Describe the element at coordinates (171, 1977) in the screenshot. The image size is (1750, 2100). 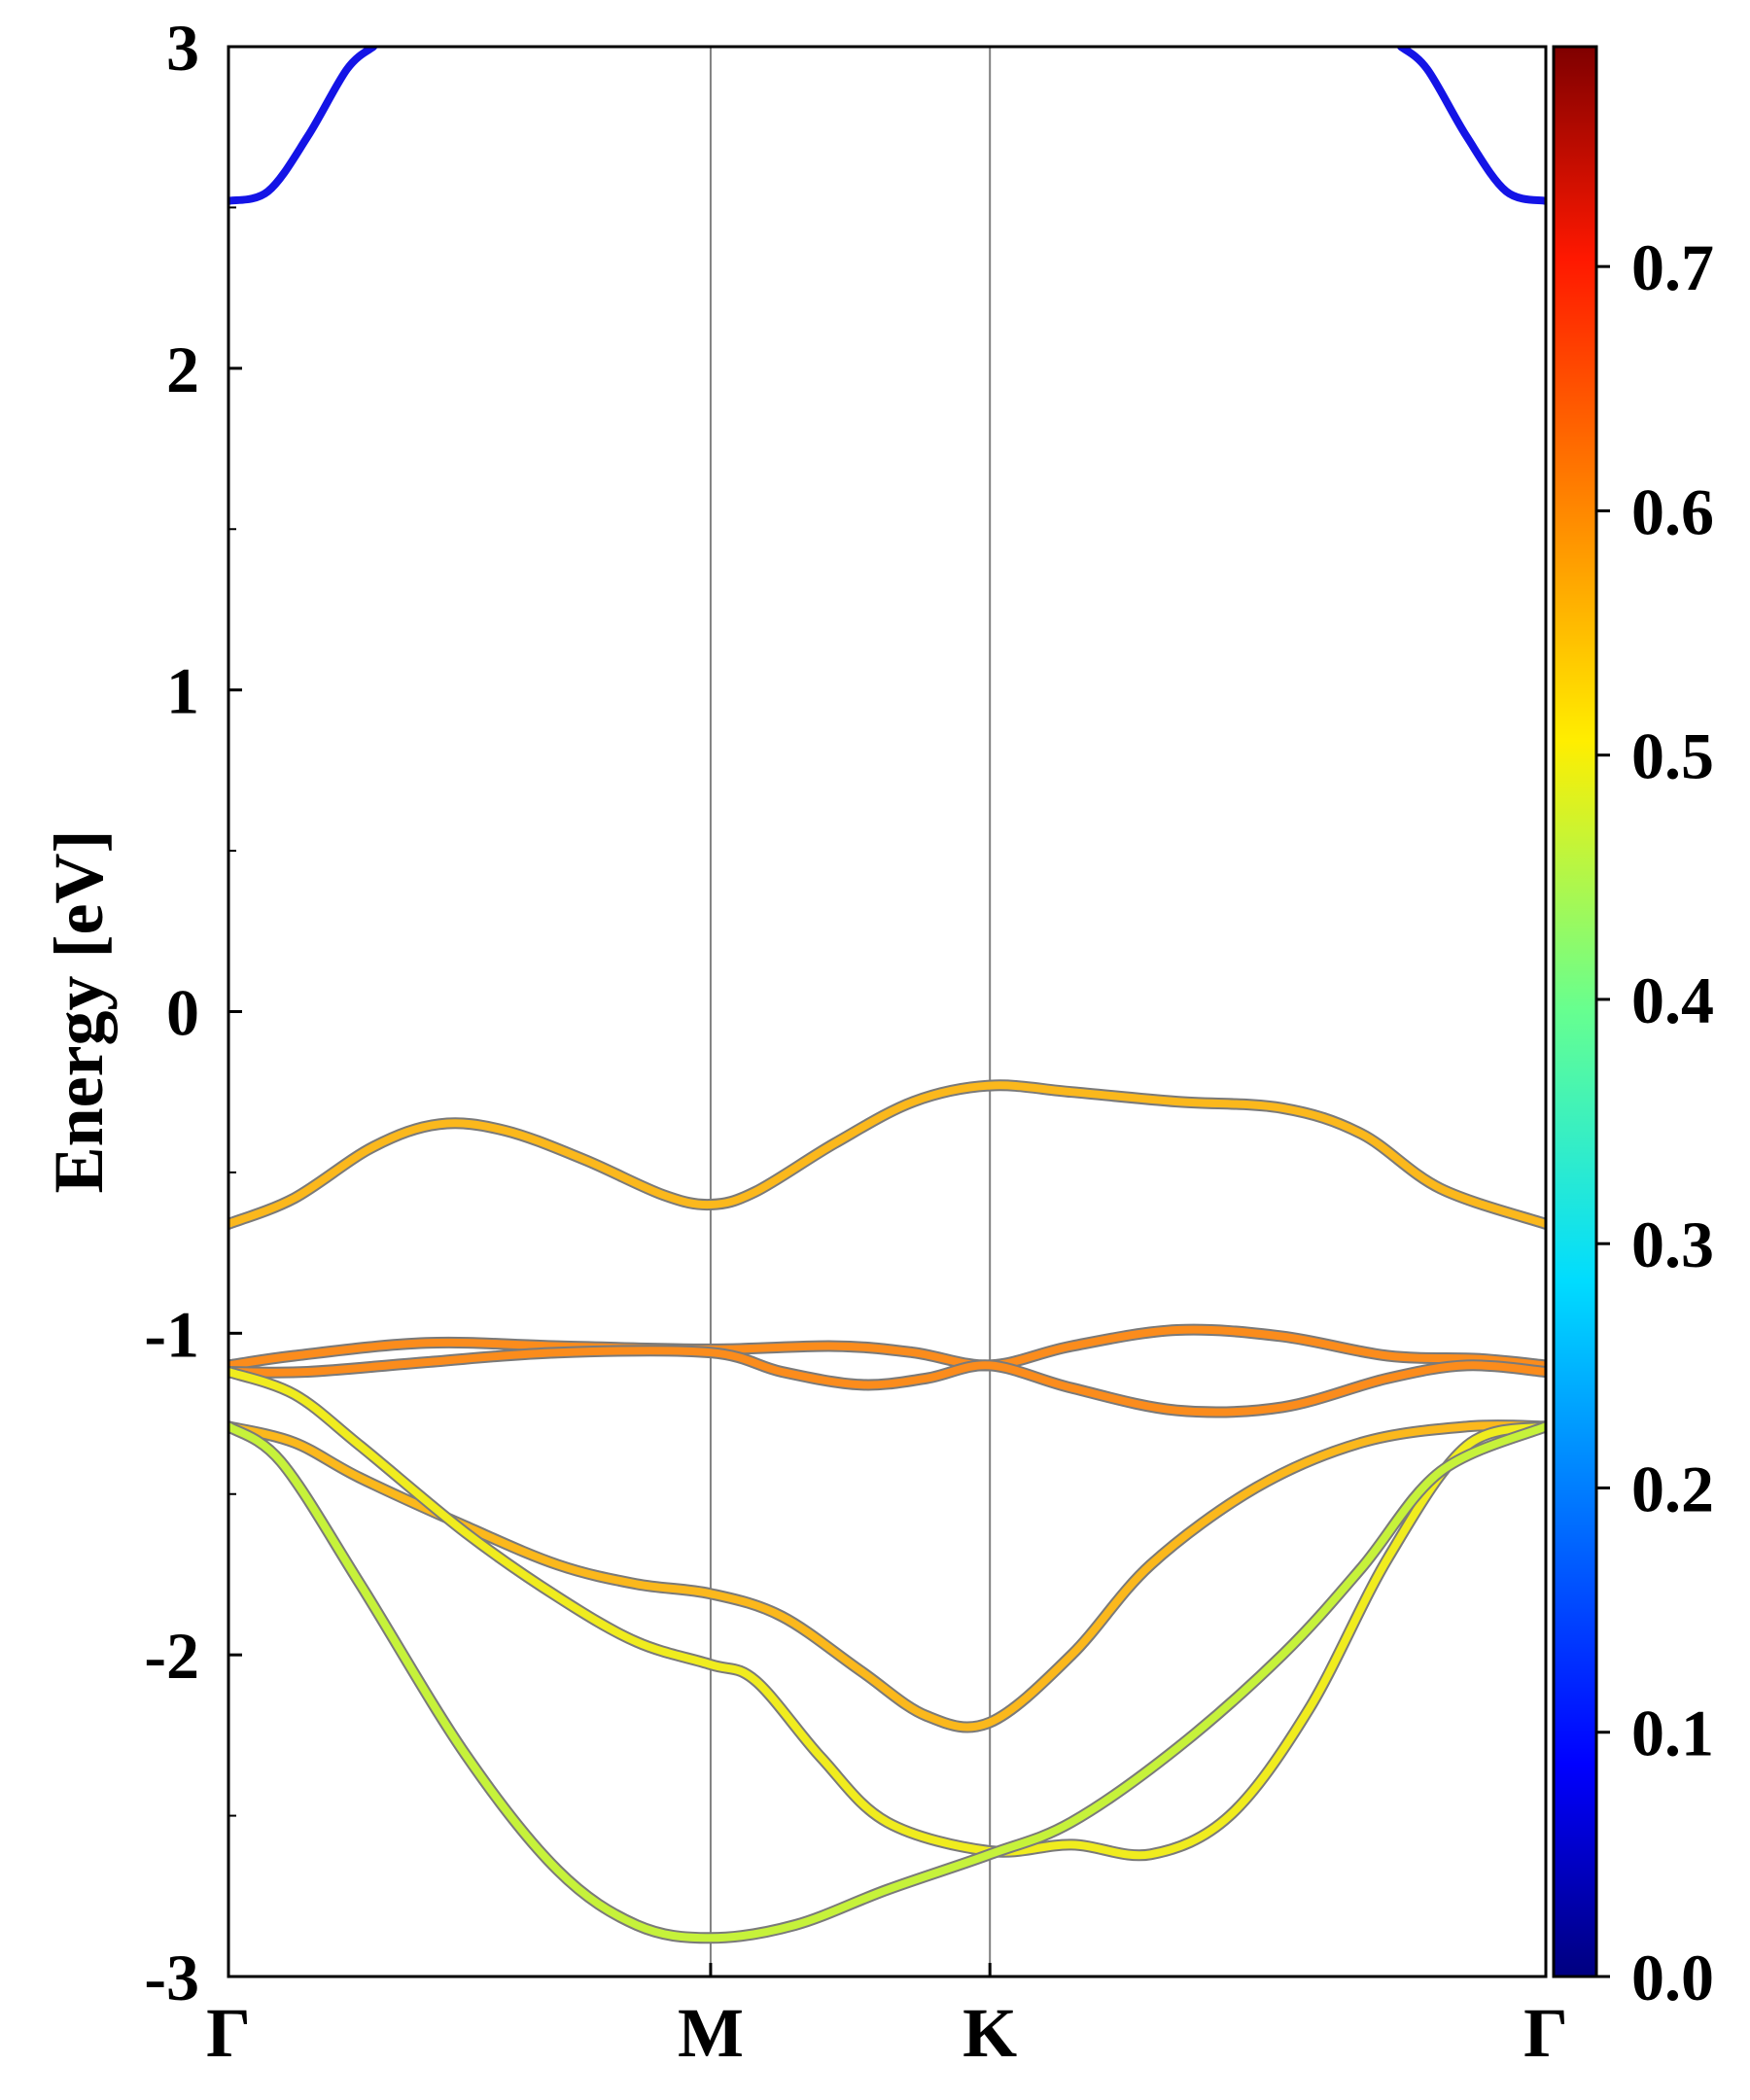
I see `y-tick-label-0: -3` at that location.